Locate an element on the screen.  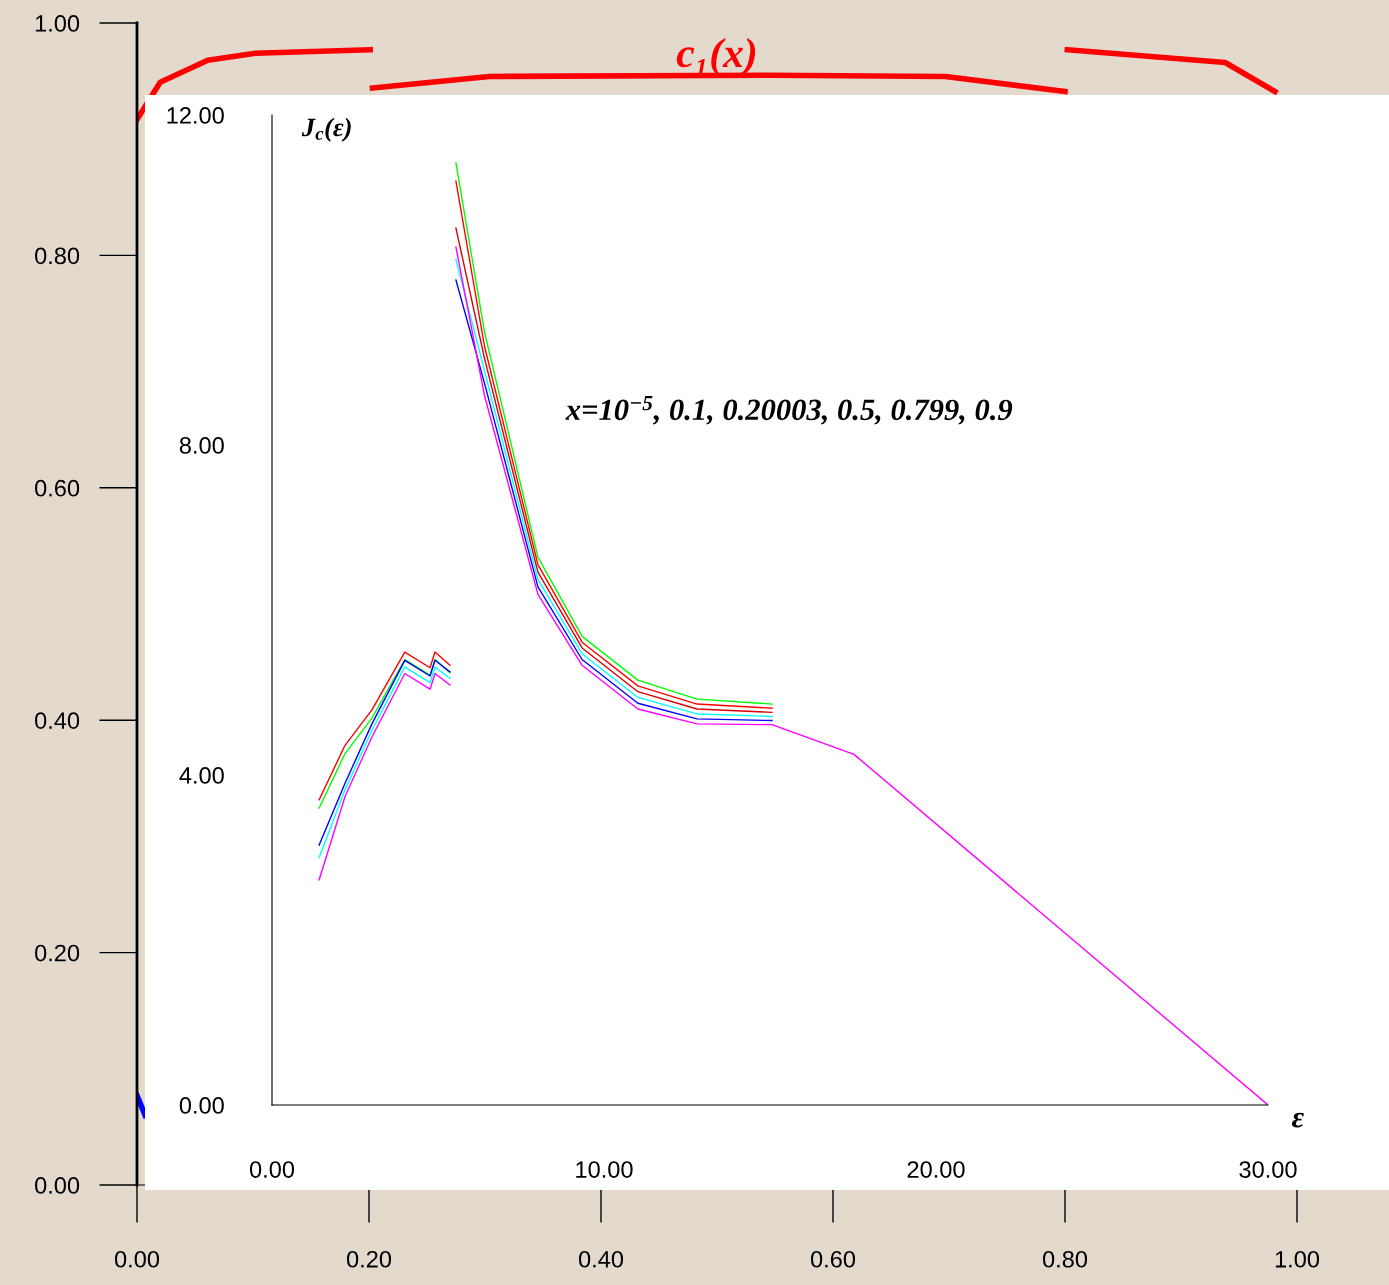
x-tick-label: 20.00 is located at coordinates (936, 1169).